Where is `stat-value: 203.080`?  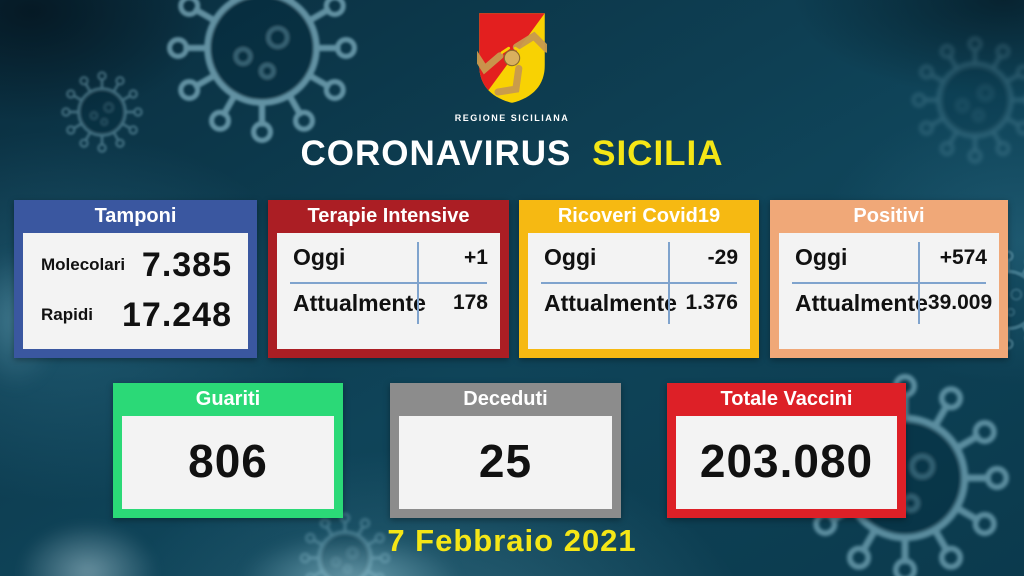 stat-value: 203.080 is located at coordinates (786, 460).